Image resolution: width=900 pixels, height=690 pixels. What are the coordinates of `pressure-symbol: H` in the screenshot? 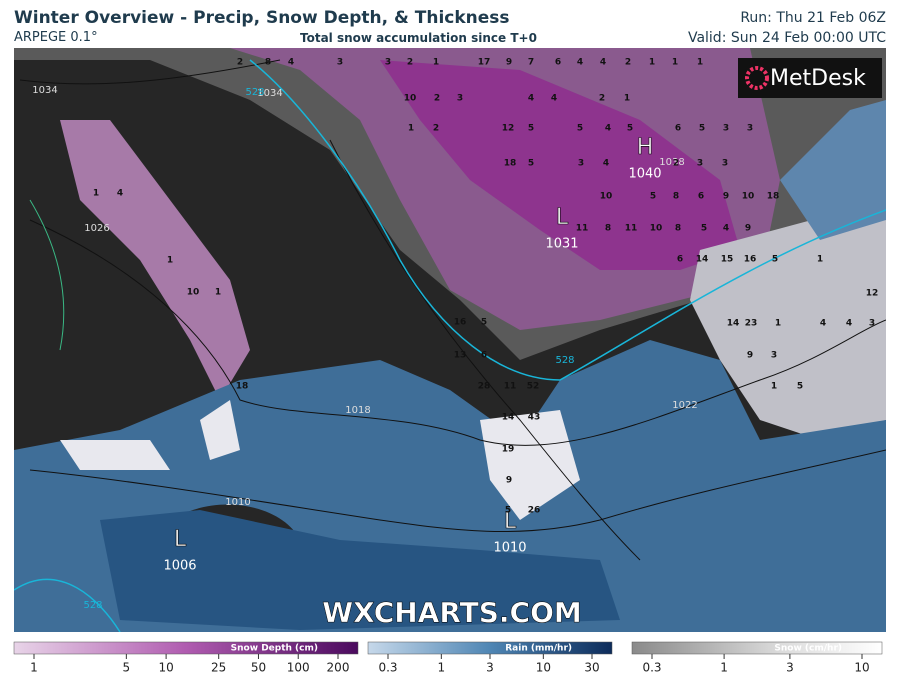 It's located at (645, 147).